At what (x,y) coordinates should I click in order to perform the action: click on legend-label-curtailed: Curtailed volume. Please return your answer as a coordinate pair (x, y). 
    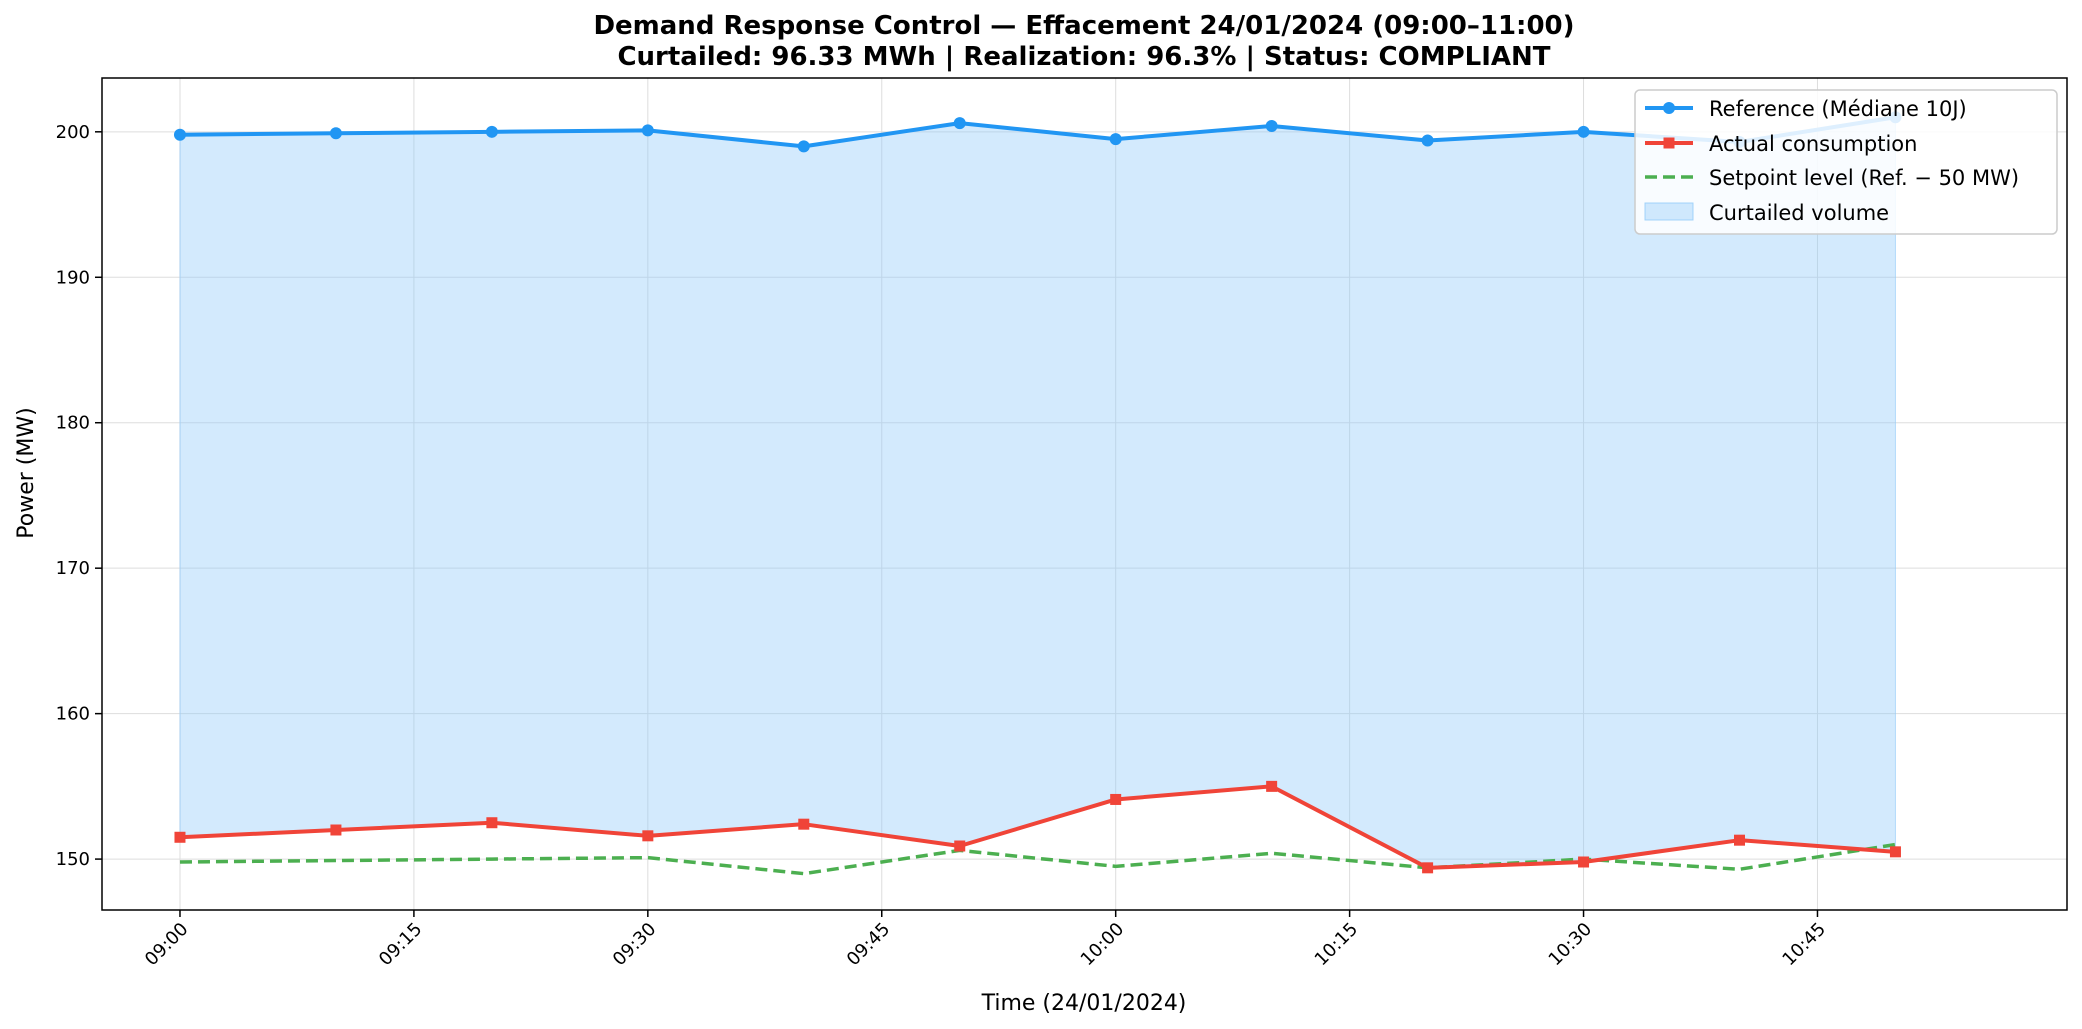
    Looking at the image, I should click on (1799, 213).